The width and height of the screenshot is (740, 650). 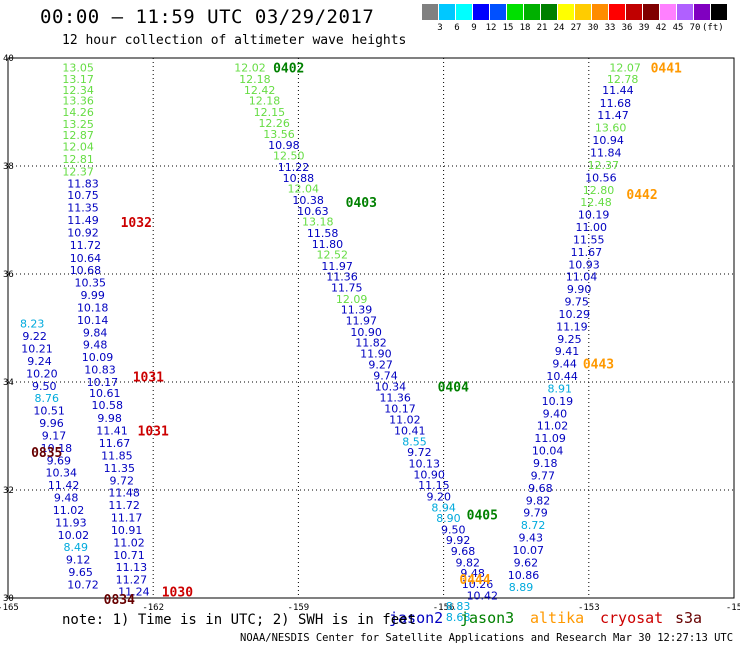 I want to click on data-point-label: 13.56, so click(x=279, y=134).